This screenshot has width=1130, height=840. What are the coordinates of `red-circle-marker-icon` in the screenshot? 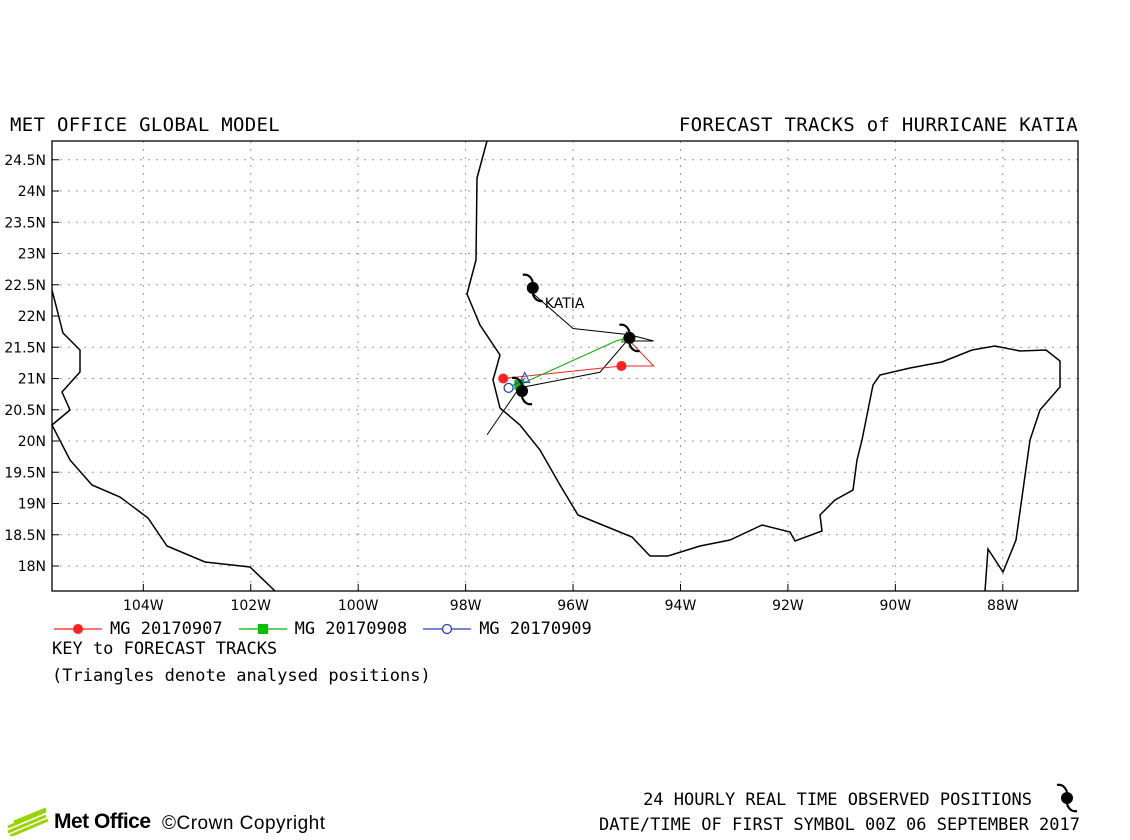 It's located at (78, 629).